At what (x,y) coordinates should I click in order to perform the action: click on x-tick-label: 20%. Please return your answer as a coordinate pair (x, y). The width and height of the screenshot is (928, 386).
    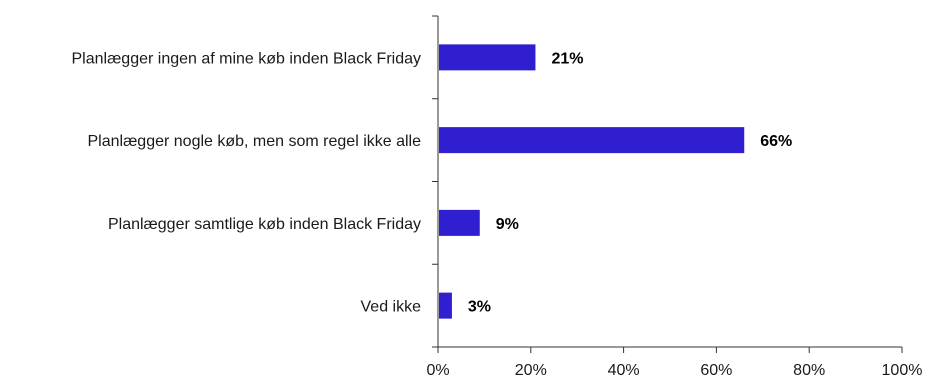
    Looking at the image, I should click on (531, 370).